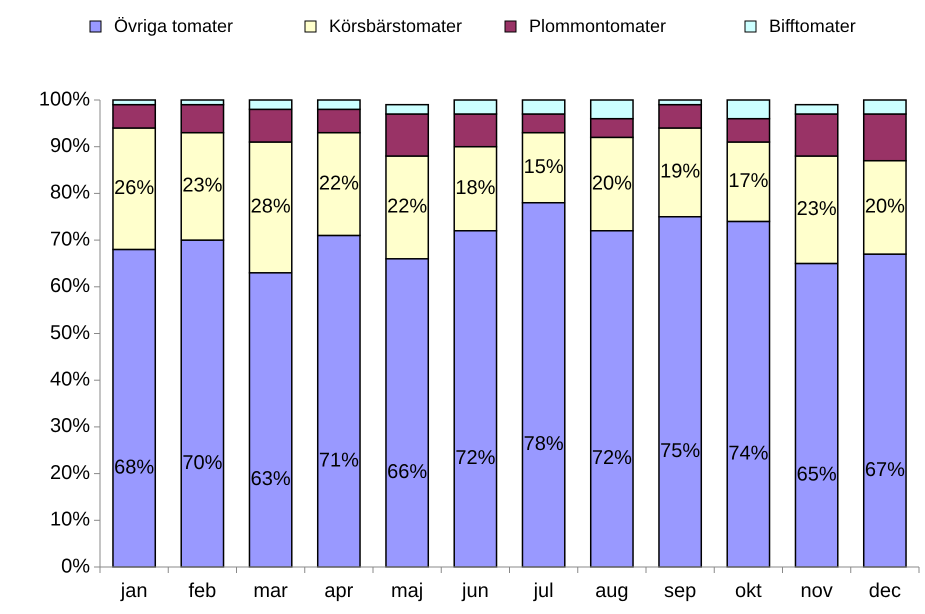  What do you see at coordinates (134, 591) in the screenshot?
I see `x-tick-label: jan` at bounding box center [134, 591].